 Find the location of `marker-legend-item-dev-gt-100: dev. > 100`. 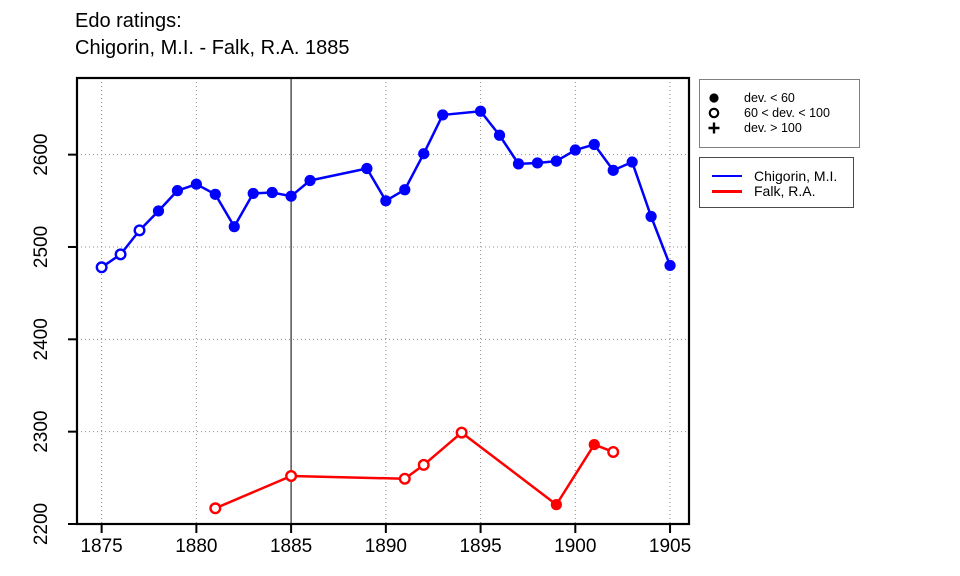

marker-legend-item-dev-gt-100: dev. > 100 is located at coordinates (779, 127).